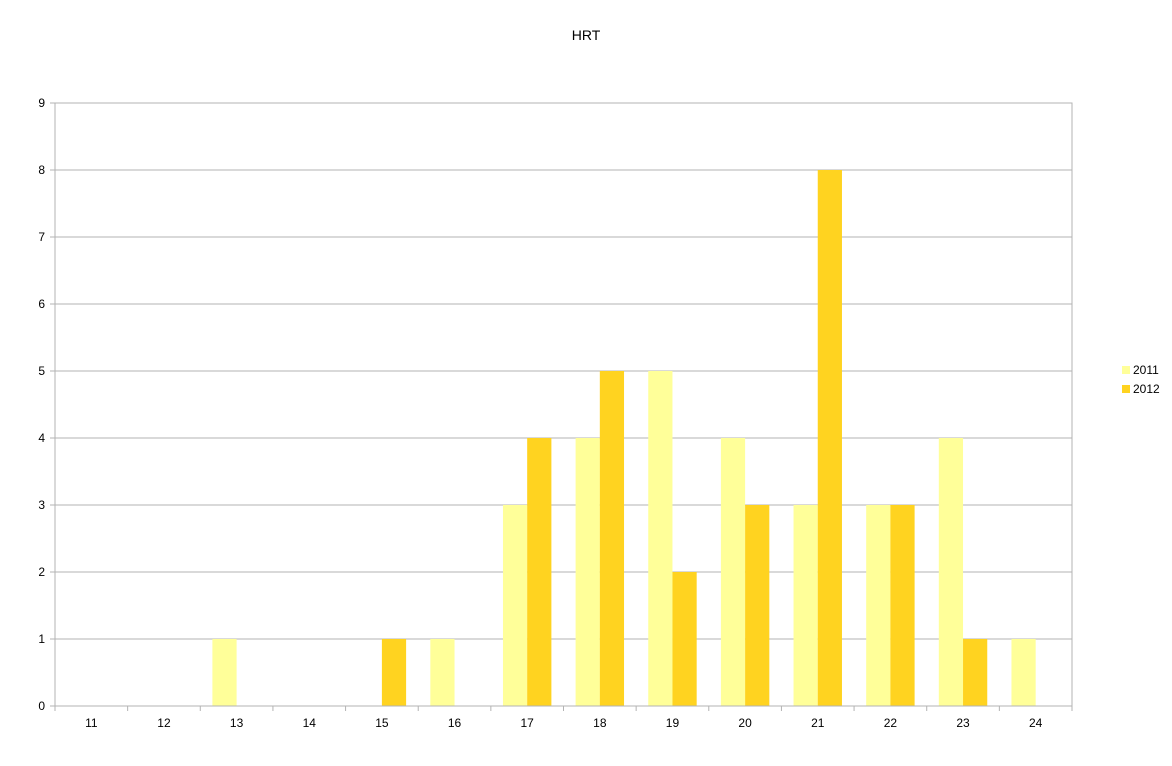  I want to click on chart-title: HRT, so click(586, 35).